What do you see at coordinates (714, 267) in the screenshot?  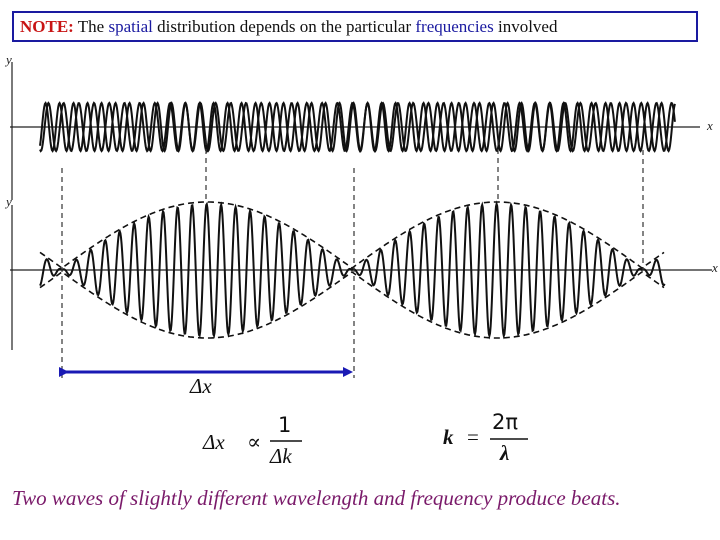 I see `bottom-x-label: x` at bounding box center [714, 267].